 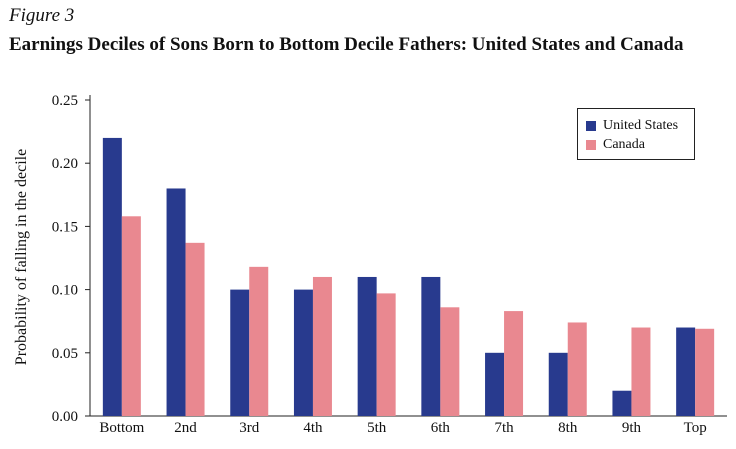 I want to click on bar-us-bottom, so click(x=112, y=277).